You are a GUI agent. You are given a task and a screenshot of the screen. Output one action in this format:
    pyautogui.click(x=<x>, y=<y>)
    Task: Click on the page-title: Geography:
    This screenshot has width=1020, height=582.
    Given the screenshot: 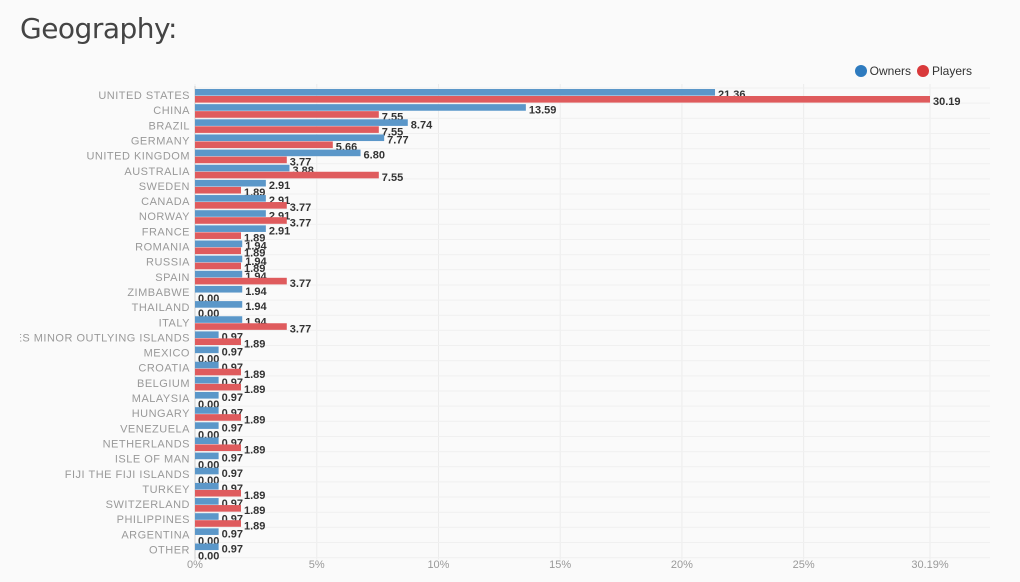 What is the action you would take?
    pyautogui.click(x=98, y=28)
    